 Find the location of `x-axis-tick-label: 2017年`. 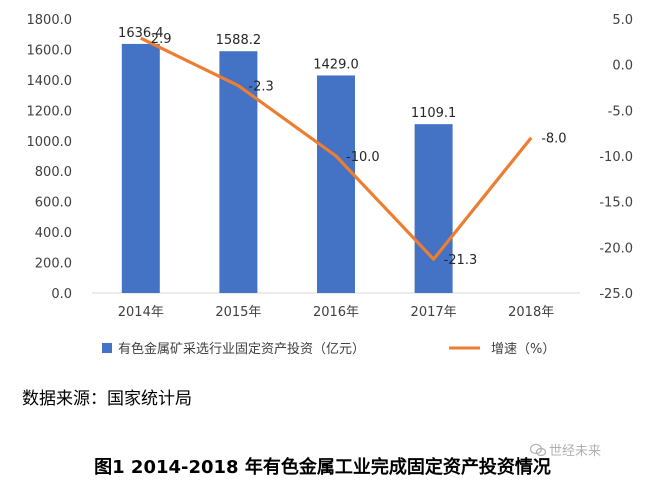

x-axis-tick-label: 2017年 is located at coordinates (434, 312).